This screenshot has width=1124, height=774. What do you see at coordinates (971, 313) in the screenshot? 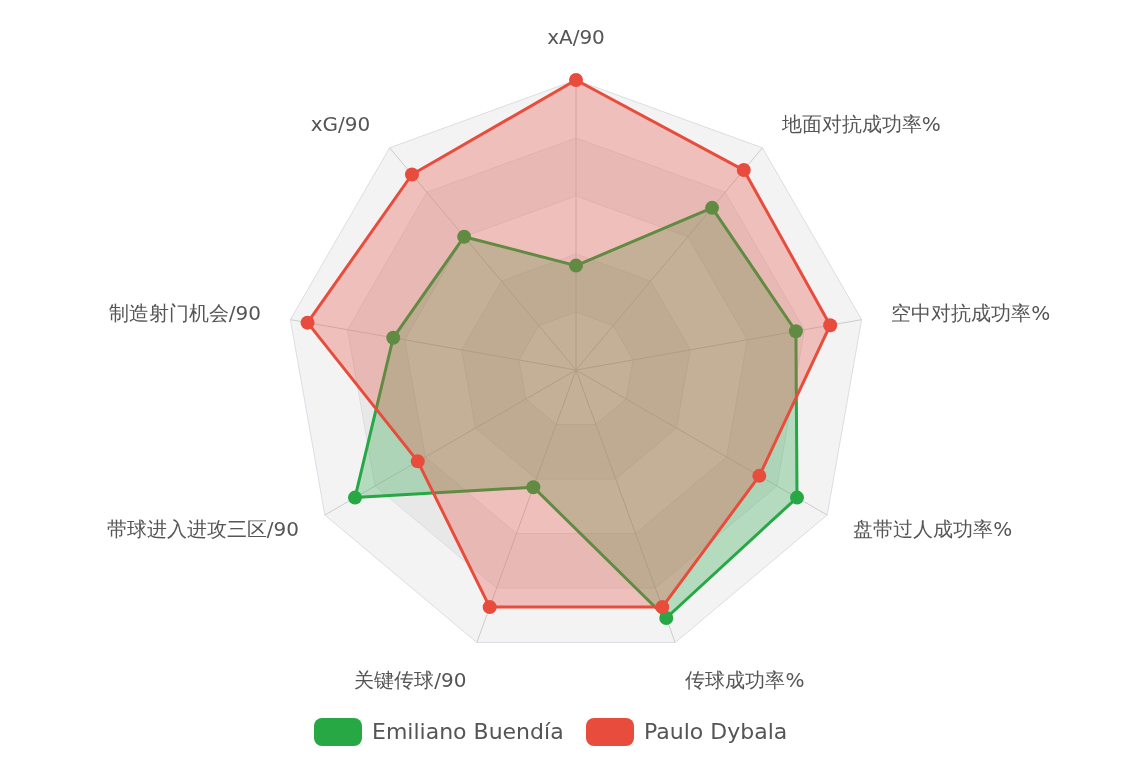
I see `spoke-label: 空中对抗成功率%` at bounding box center [971, 313].